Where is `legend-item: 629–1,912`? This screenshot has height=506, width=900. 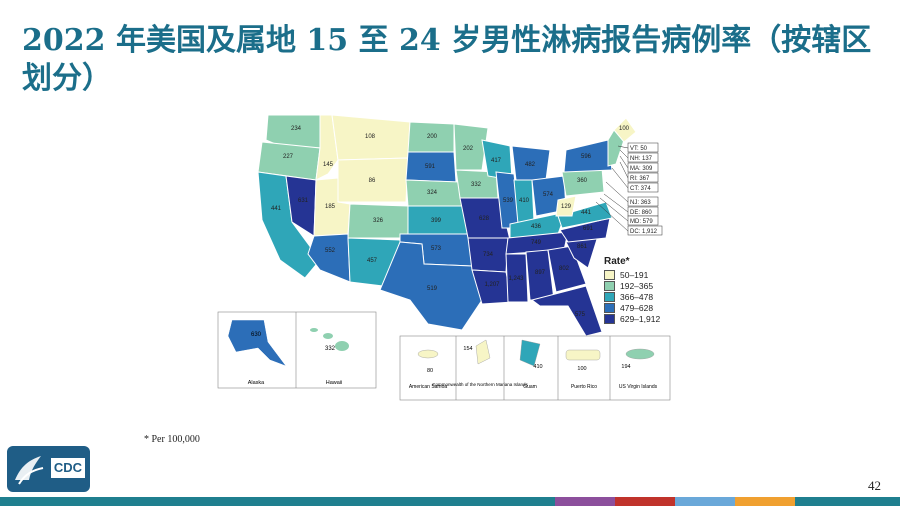
legend-item: 629–1,912 is located at coordinates (632, 318).